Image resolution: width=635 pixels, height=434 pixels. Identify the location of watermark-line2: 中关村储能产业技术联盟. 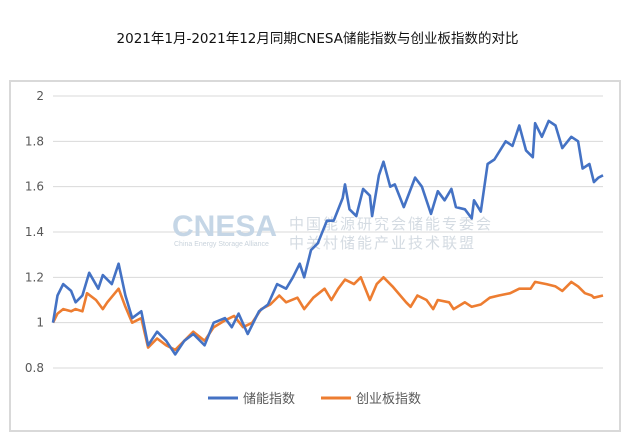
(382, 243).